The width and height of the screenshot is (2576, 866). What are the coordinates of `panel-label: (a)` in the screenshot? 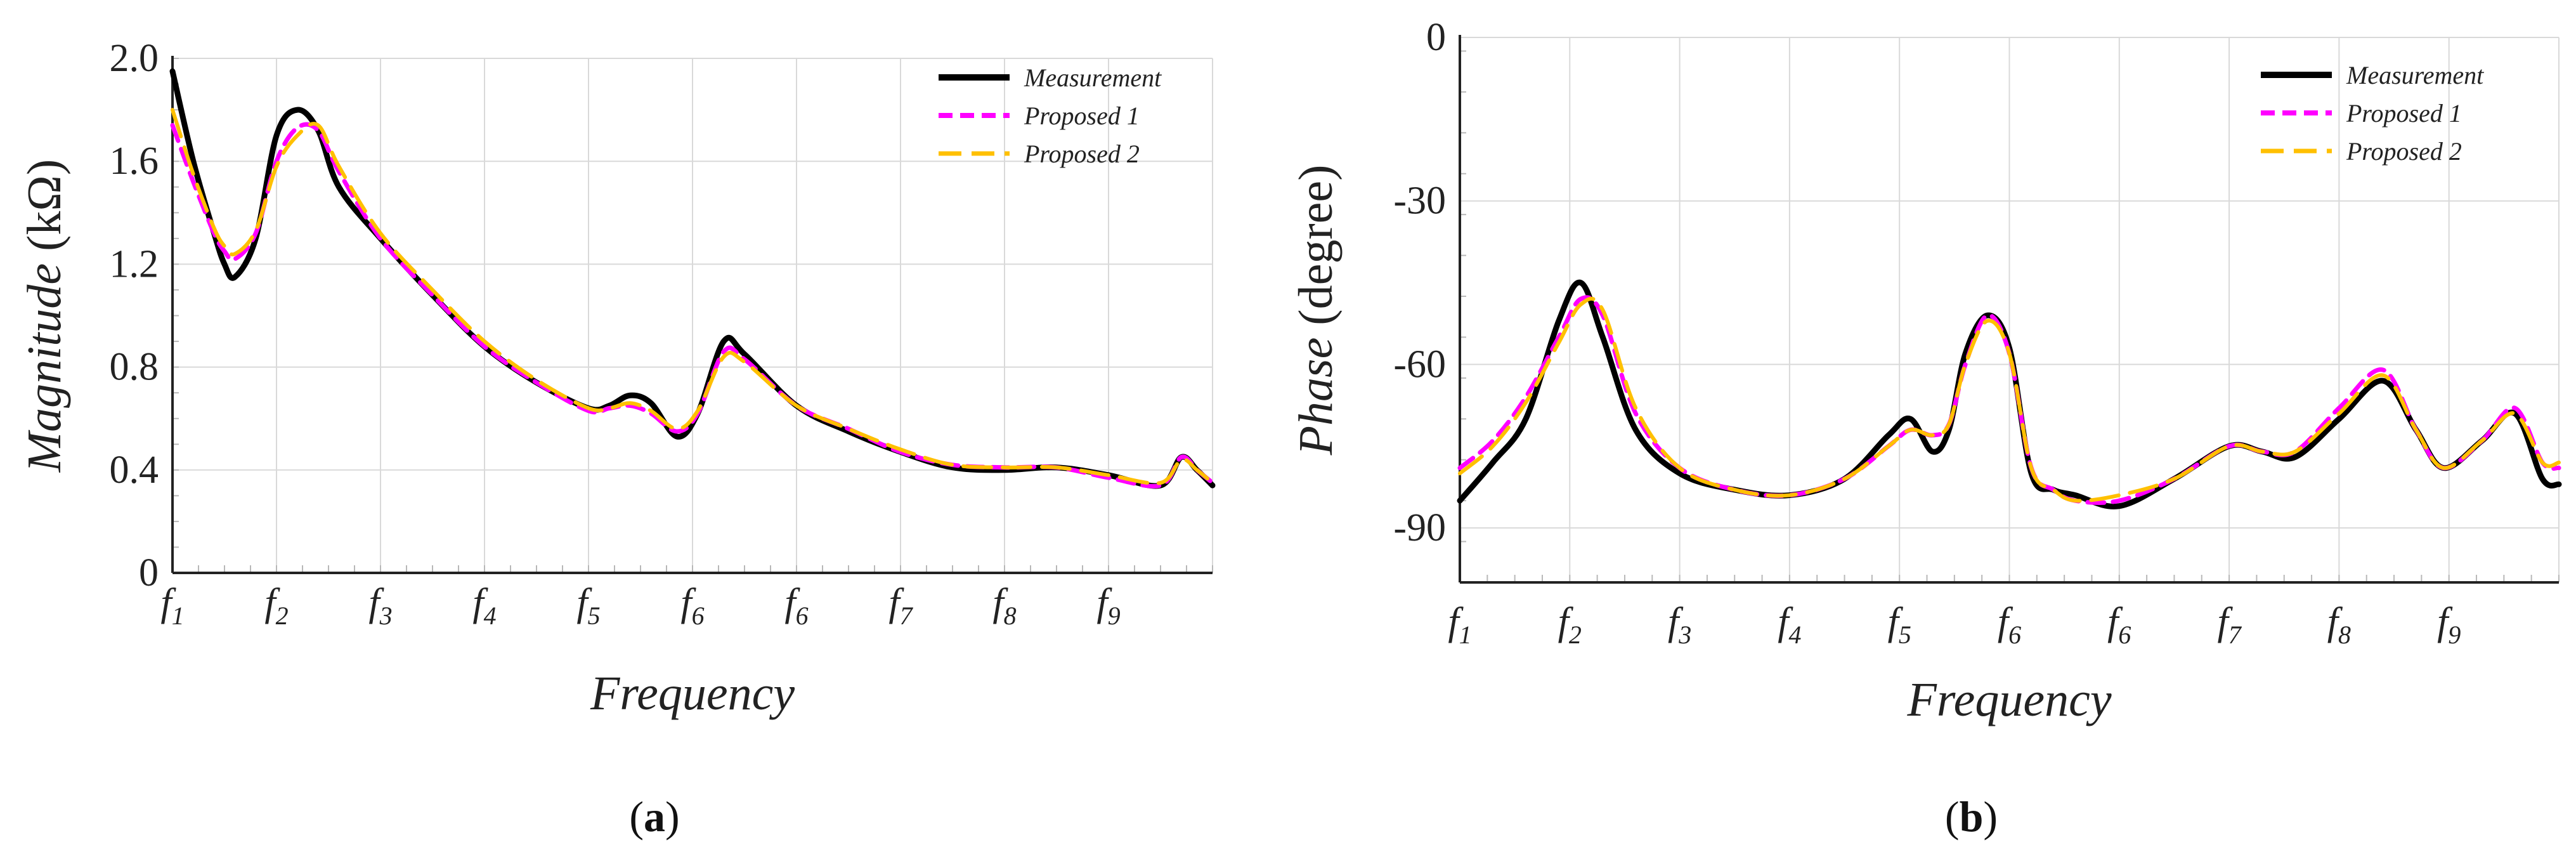 It's located at (654, 816).